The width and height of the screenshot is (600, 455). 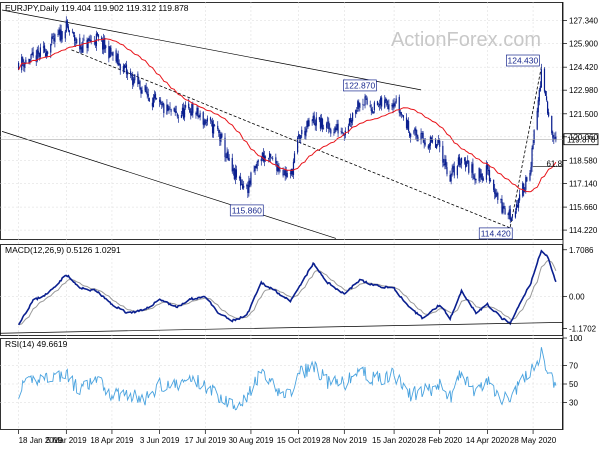 I want to click on fibonacci-label: 61.8, so click(x=554, y=163).